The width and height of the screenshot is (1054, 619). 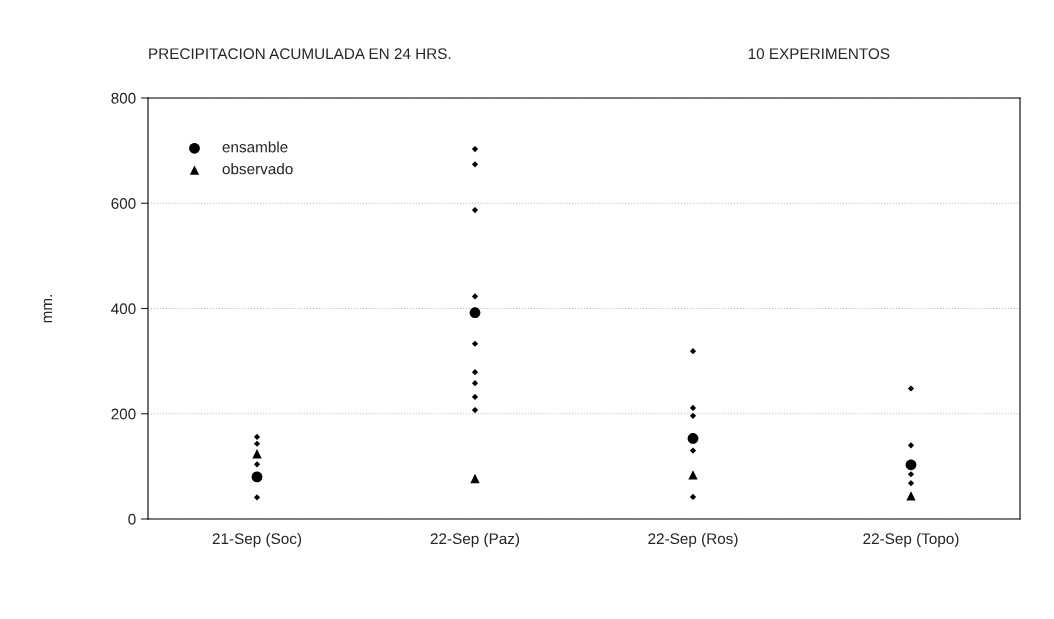 What do you see at coordinates (123, 98) in the screenshot?
I see `y-tick-label: 800` at bounding box center [123, 98].